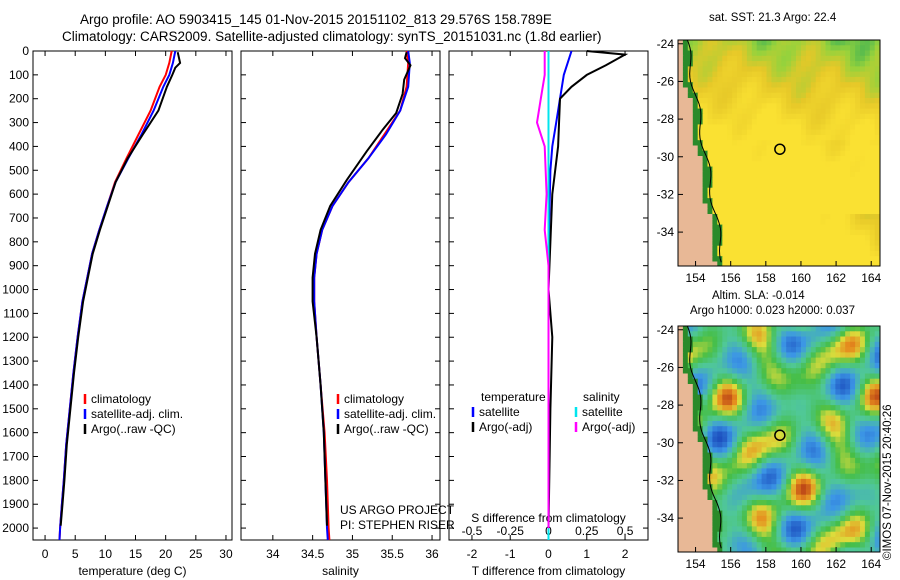 This screenshot has height=580, width=900. I want to click on series-line-argo---raw--qc-, so click(120, 288).